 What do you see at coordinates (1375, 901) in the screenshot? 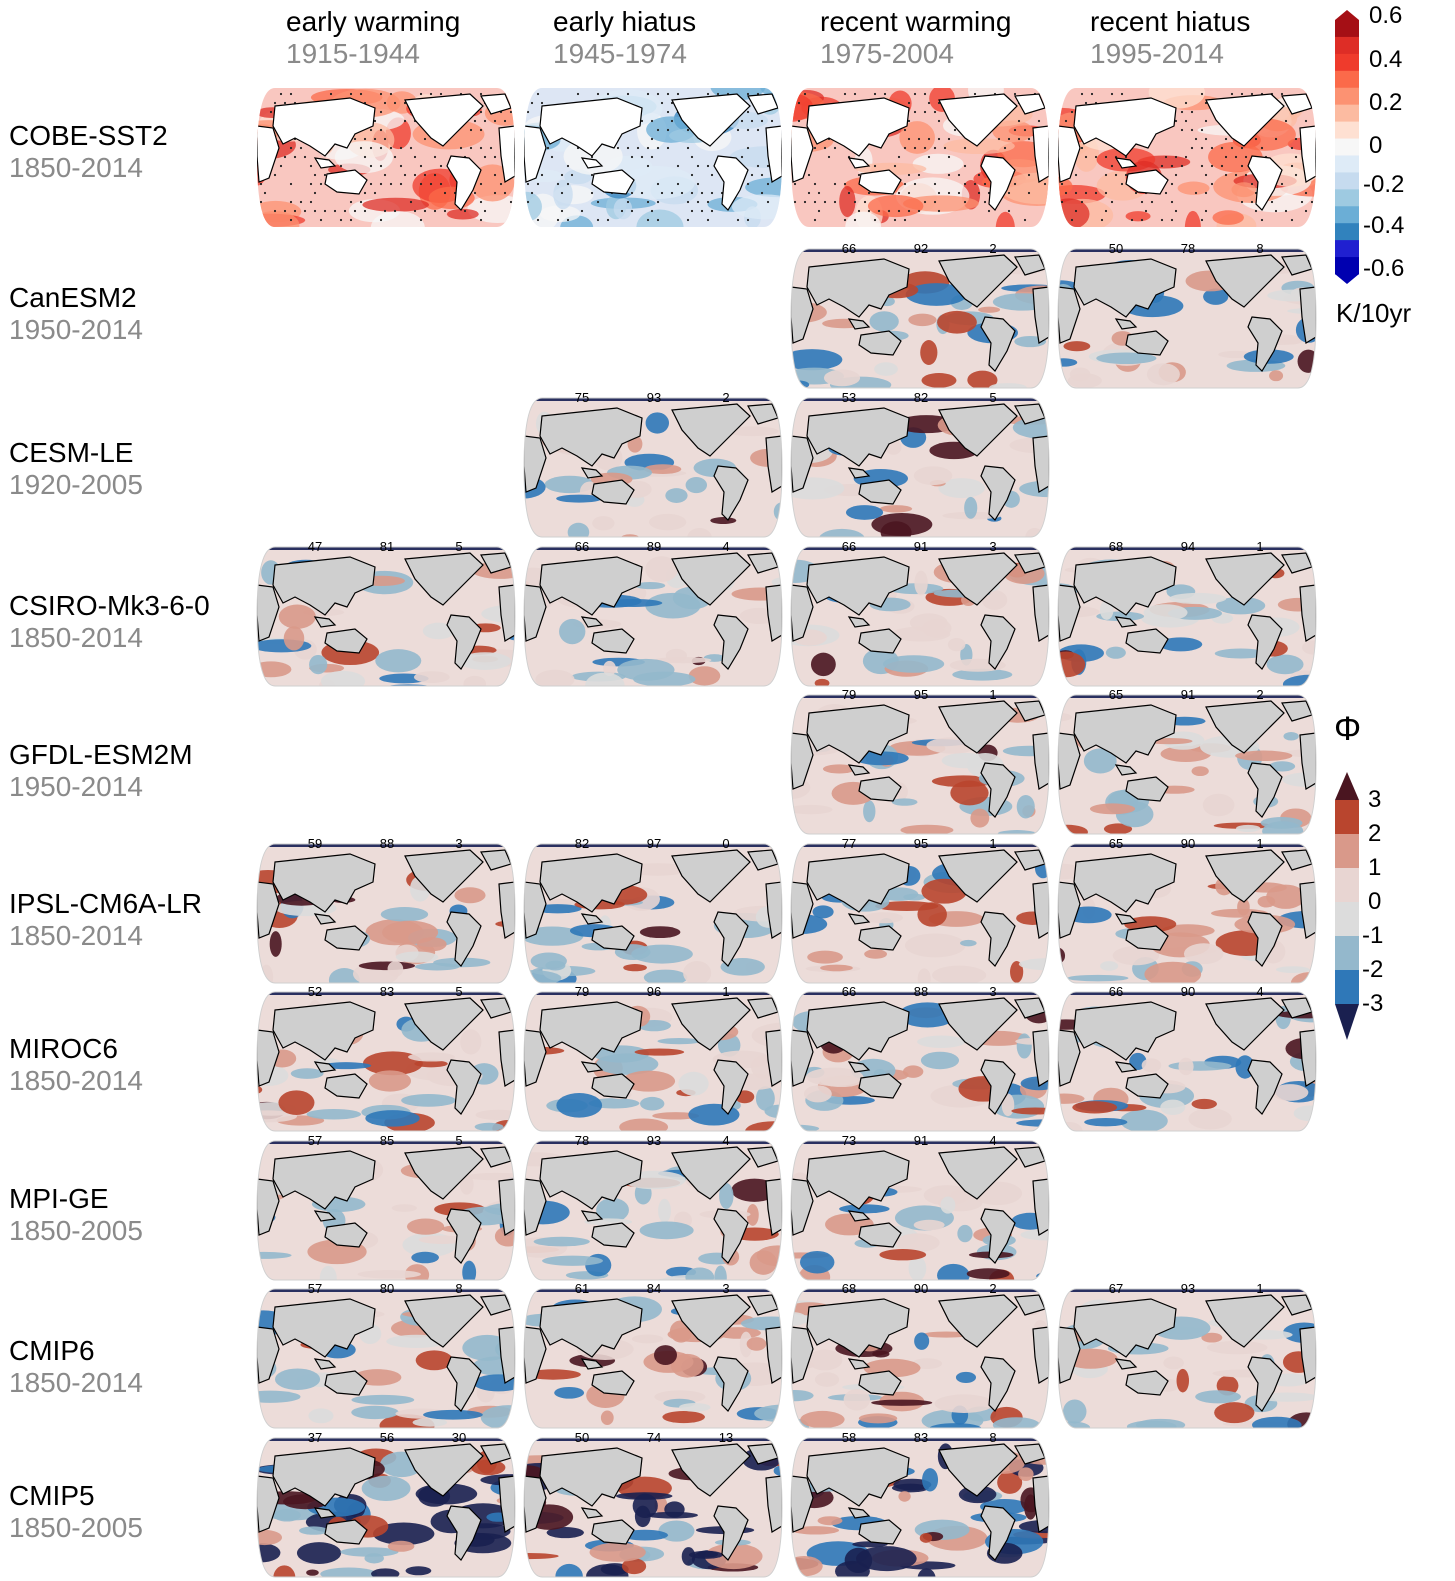
I see `phi-tick-label: 0` at bounding box center [1375, 901].